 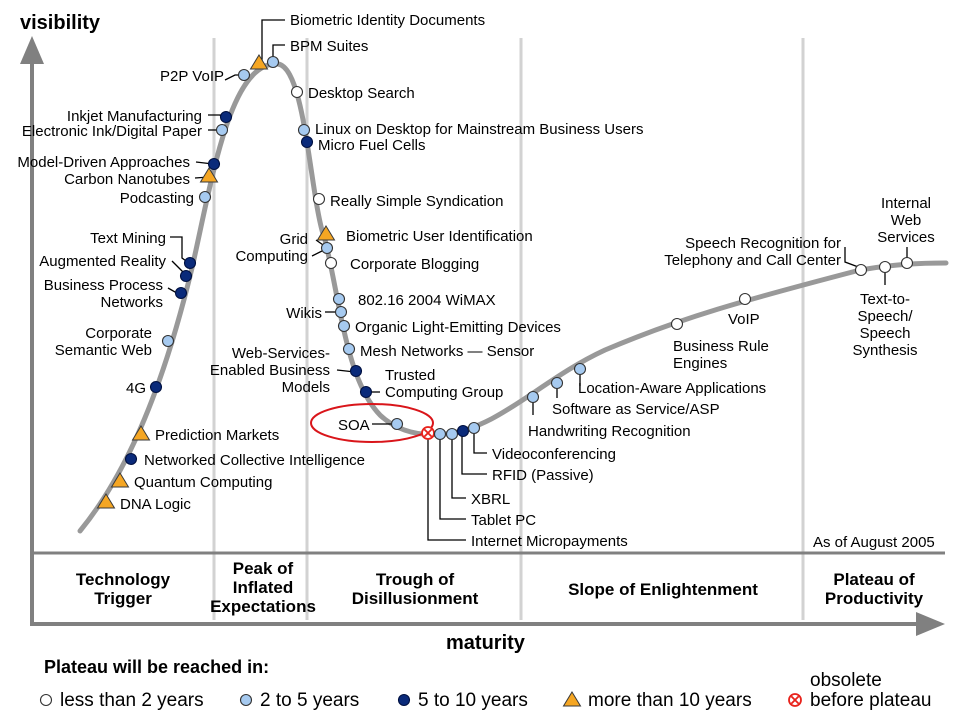 What do you see at coordinates (846, 680) in the screenshot?
I see `legend-label-top: obsolete` at bounding box center [846, 680].